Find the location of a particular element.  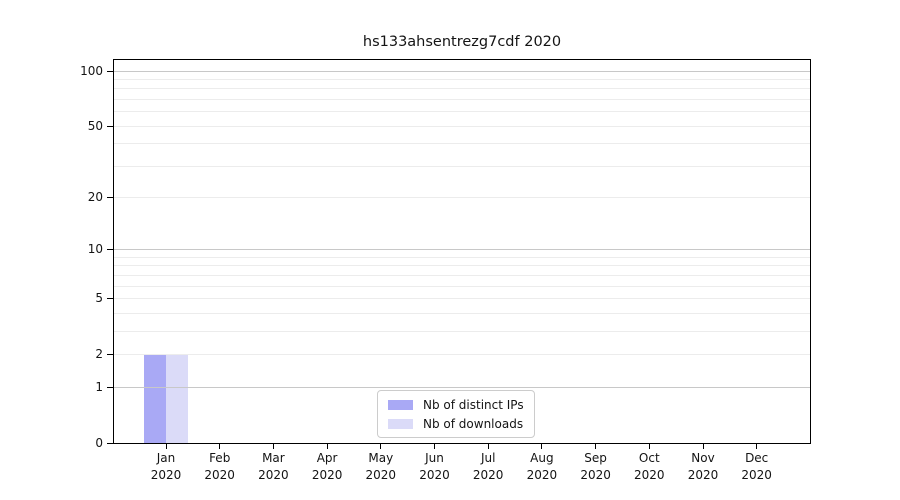

x-tick-label-month: Mar is located at coordinates (273, 458).